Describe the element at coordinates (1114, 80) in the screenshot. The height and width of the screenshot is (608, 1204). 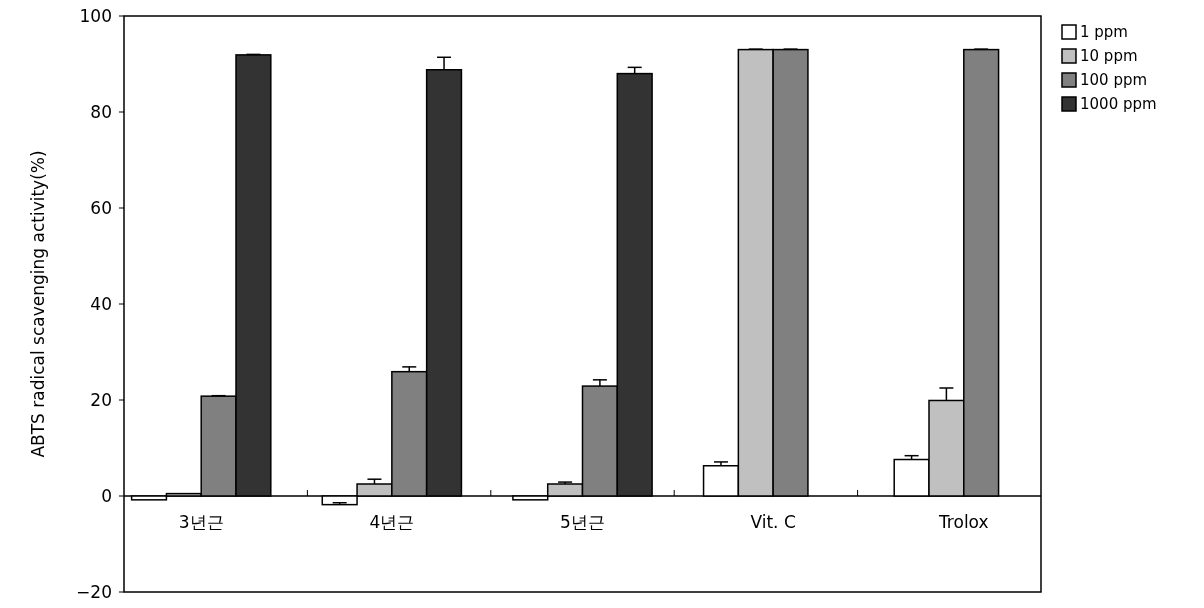
I see `legend-label: 100 ppm` at that location.